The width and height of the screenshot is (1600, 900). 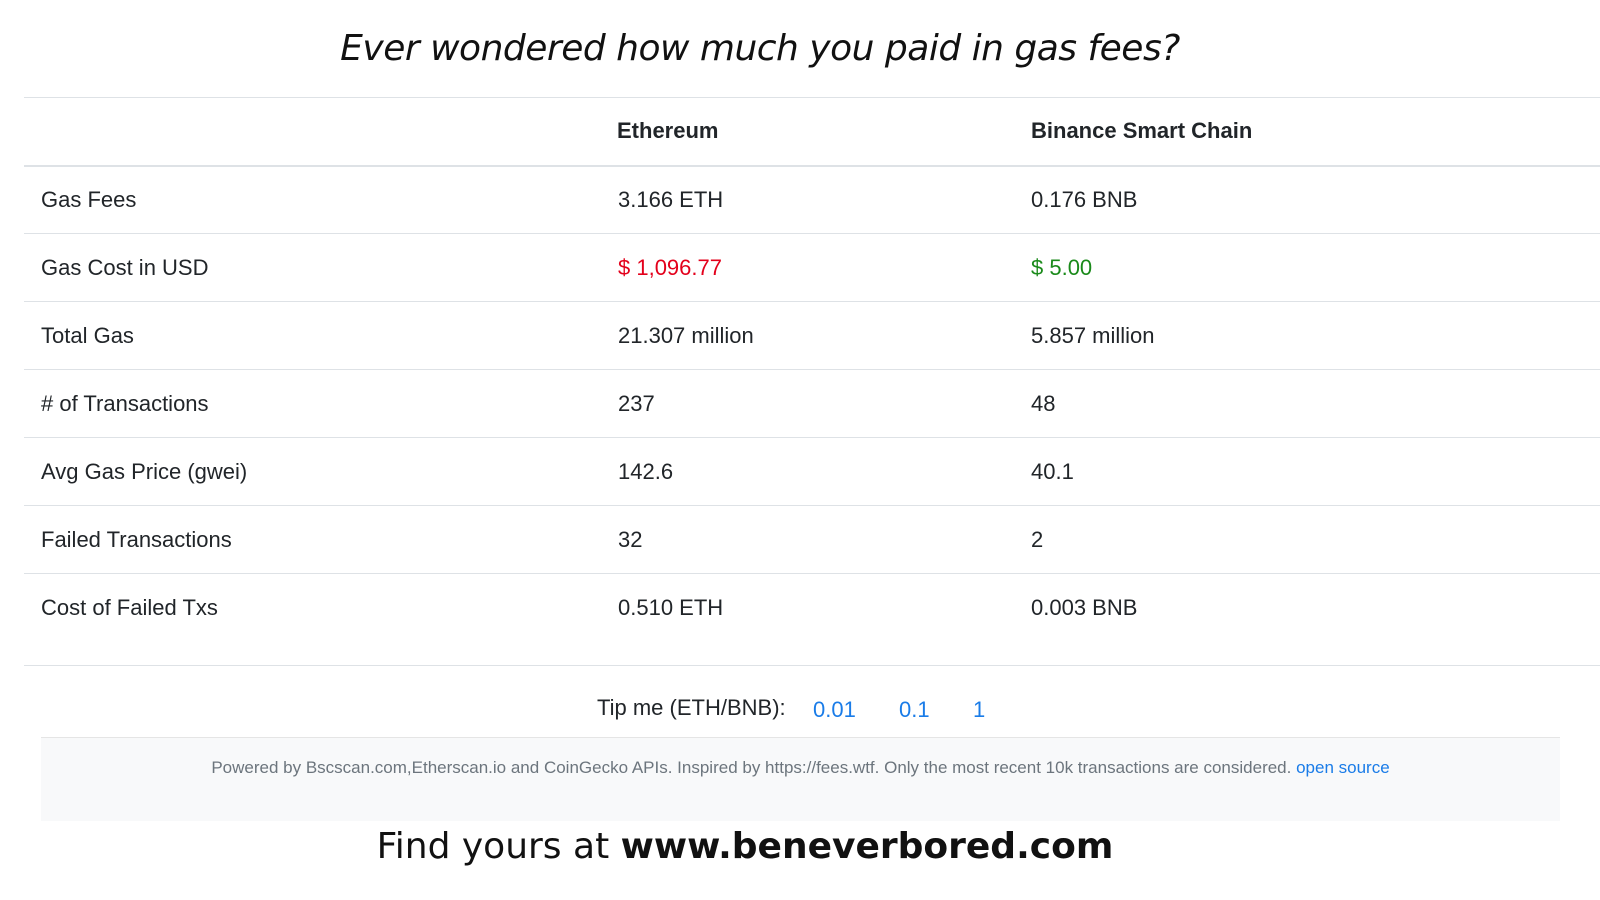 What do you see at coordinates (1052, 471) in the screenshot?
I see `bsc-avg-gas-price-value: 40.1` at bounding box center [1052, 471].